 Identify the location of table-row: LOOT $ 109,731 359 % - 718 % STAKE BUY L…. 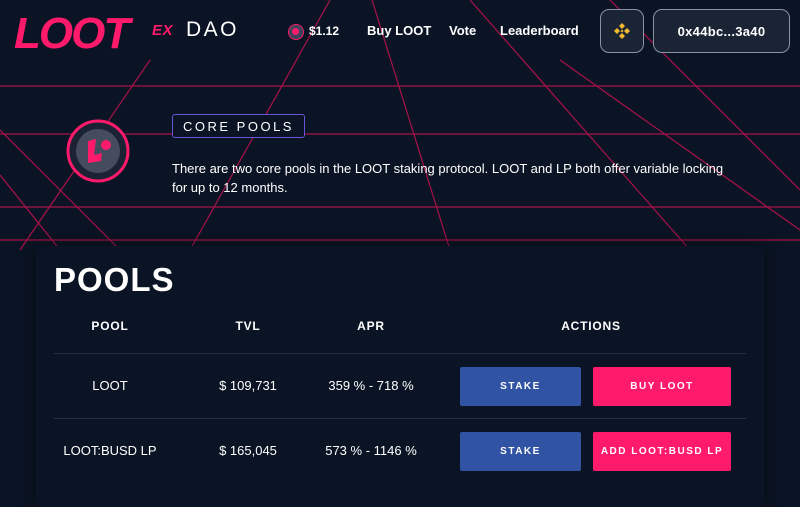
(400, 386).